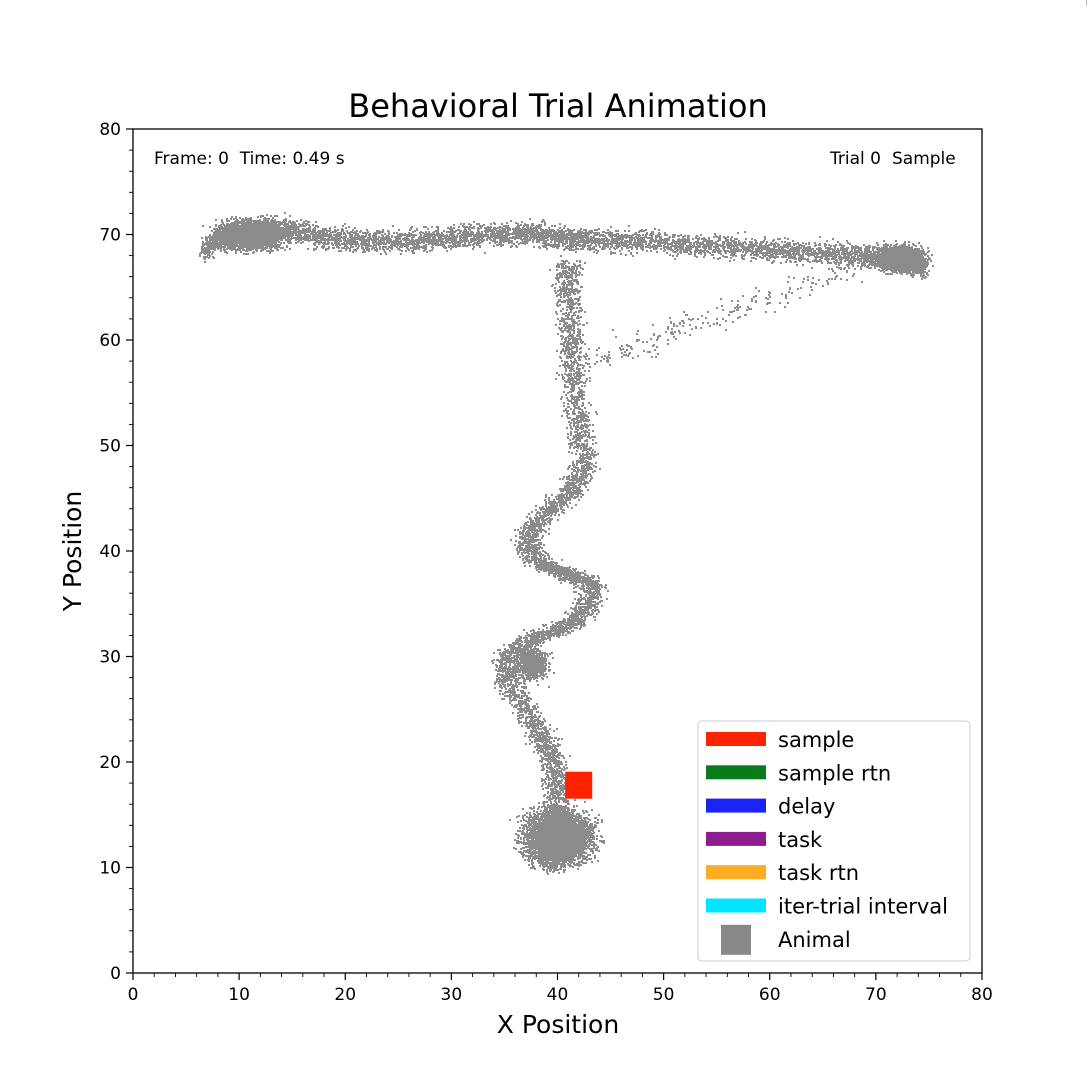 Image resolution: width=1090 pixels, height=1084 pixels. What do you see at coordinates (345, 995) in the screenshot?
I see `x-tick-label: 20` at bounding box center [345, 995].